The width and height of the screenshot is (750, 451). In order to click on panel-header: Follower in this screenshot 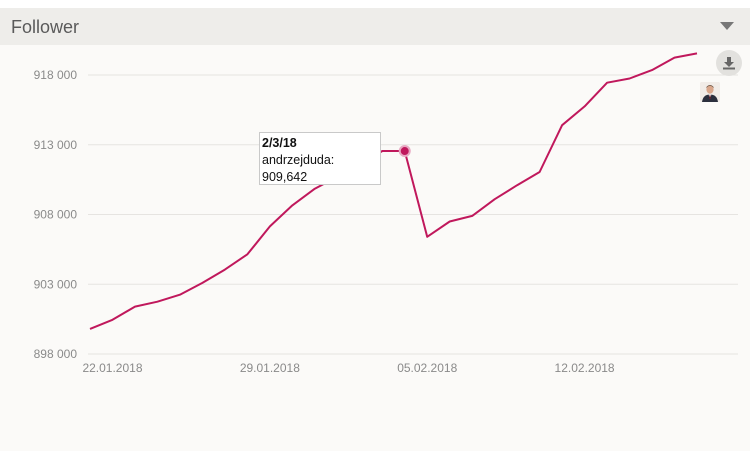, I will do `click(375, 26)`.